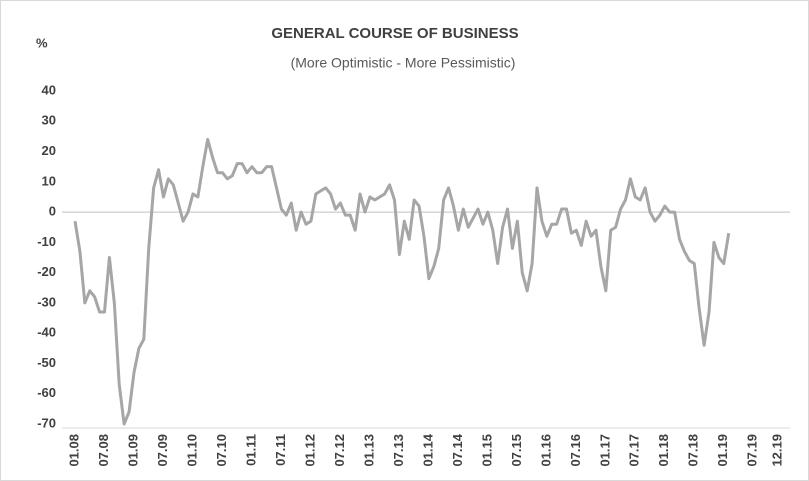 The image size is (809, 481). What do you see at coordinates (52, 211) in the screenshot?
I see `y-tick-label: 0` at bounding box center [52, 211].